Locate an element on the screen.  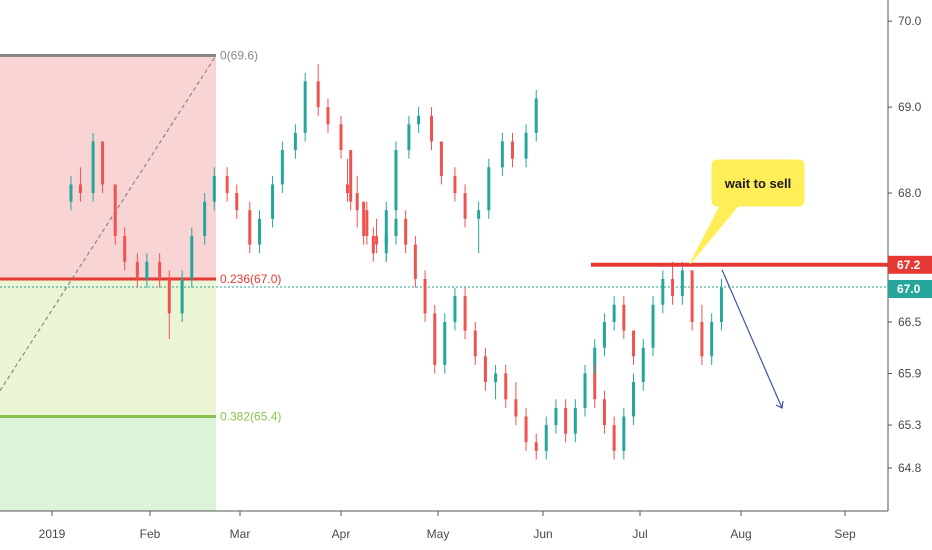
fibonacci-level-labels: 0(69.6) 0.236(67.0) 0.382(65.4) is located at coordinates (250, 236).